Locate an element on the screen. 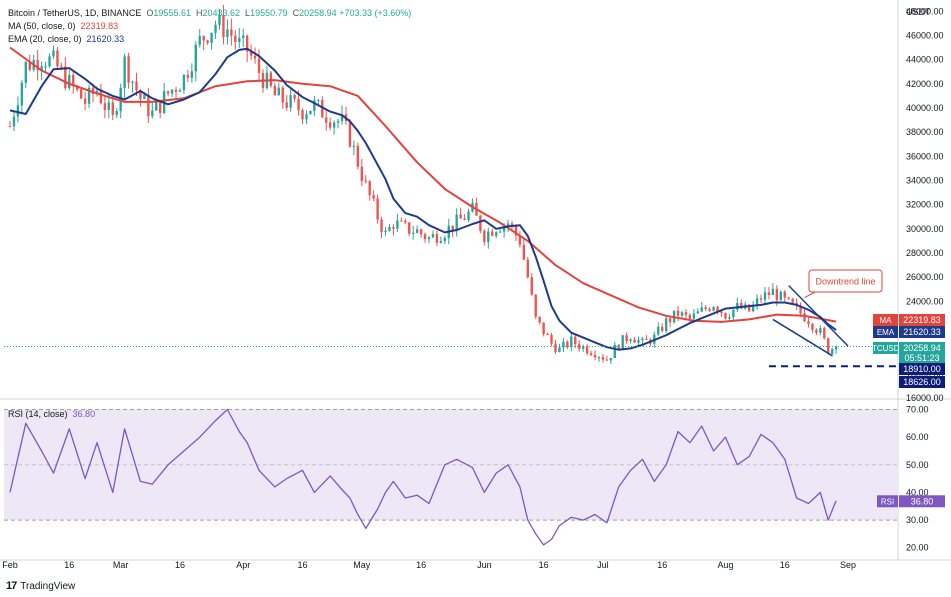 This screenshot has width=951, height=597. time-tick-label: 16 is located at coordinates (662, 565).